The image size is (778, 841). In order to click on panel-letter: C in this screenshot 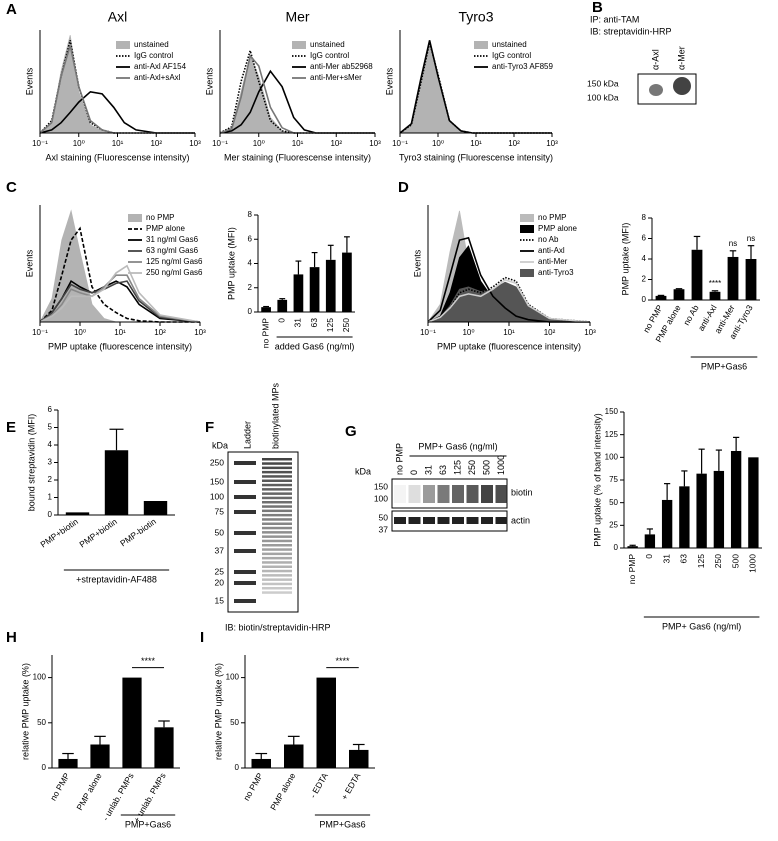, I will do `click(11, 187)`.